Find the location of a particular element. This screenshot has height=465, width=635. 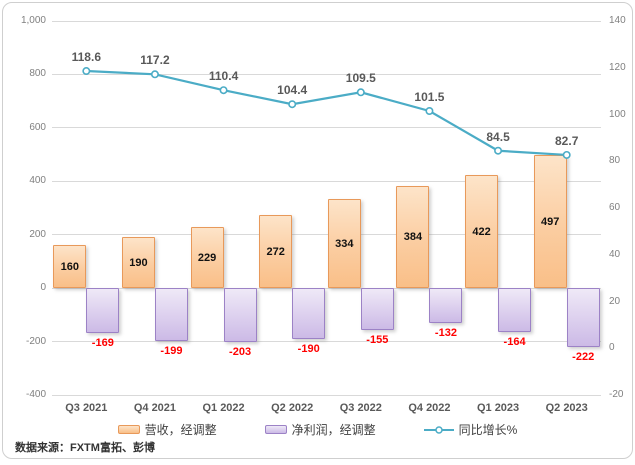

x-axis-label: Q1 2023 is located at coordinates (498, 408).